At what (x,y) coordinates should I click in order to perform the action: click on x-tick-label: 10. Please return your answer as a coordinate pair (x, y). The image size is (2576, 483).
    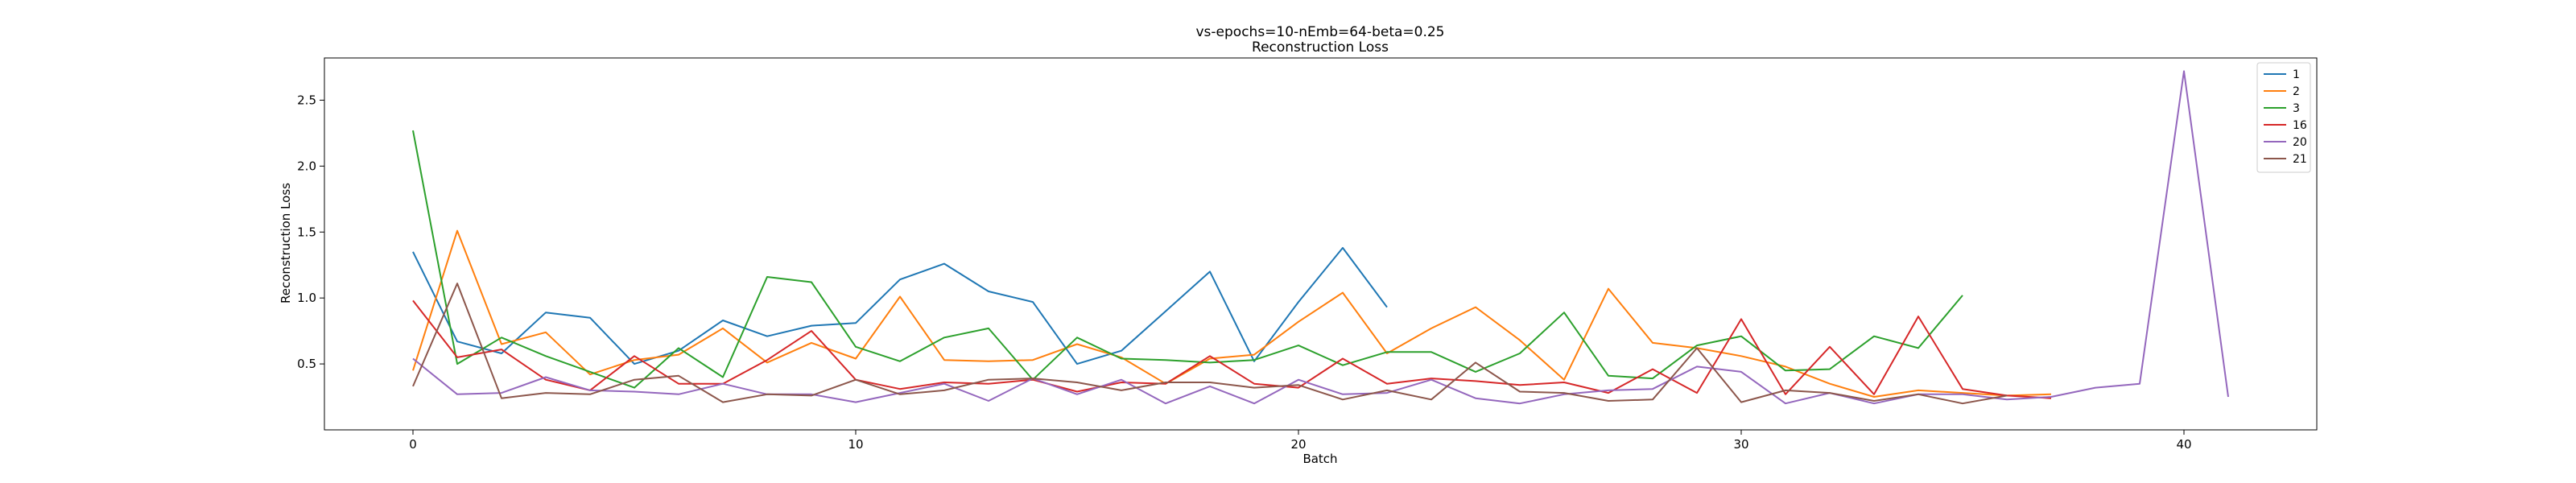
    Looking at the image, I should click on (855, 444).